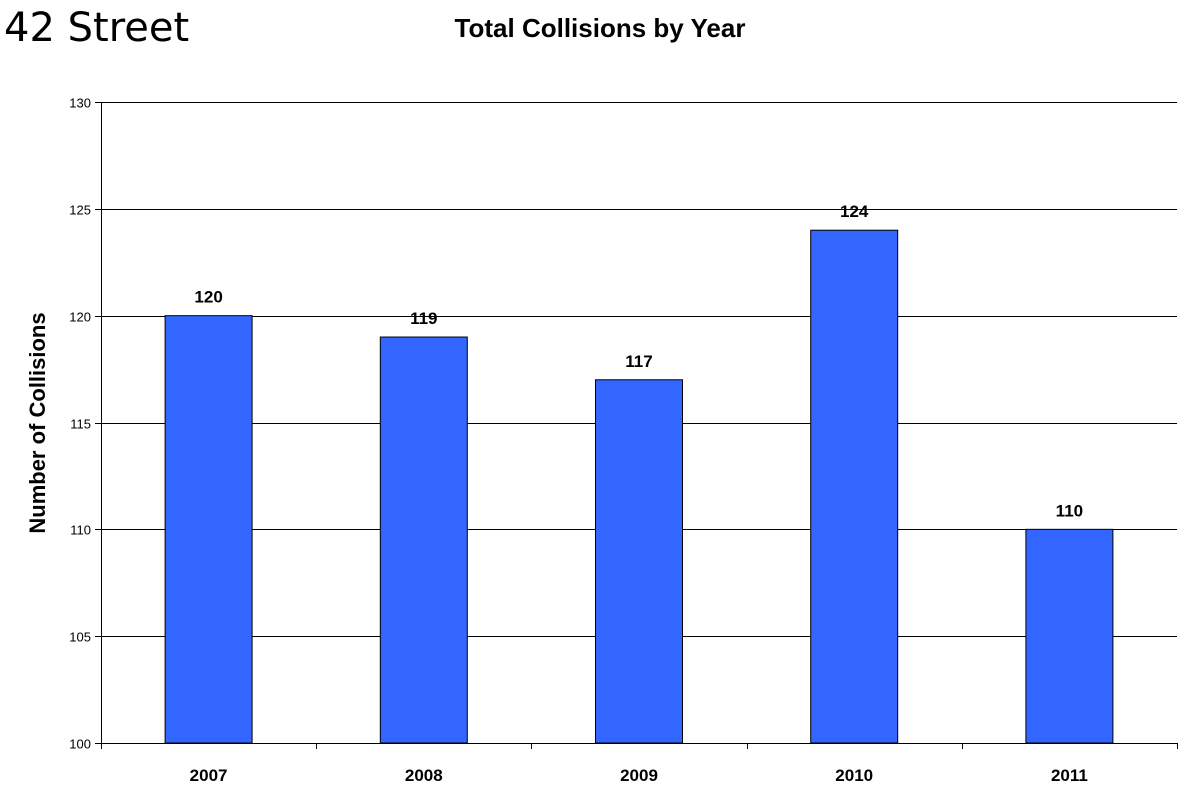  Describe the element at coordinates (80, 744) in the screenshot. I see `y-tick-label: 100` at that location.